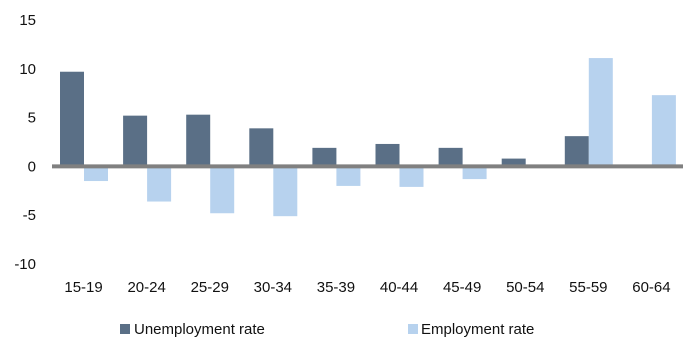  What do you see at coordinates (477, 329) in the screenshot?
I see `legend-label-employment: Employment rate` at bounding box center [477, 329].